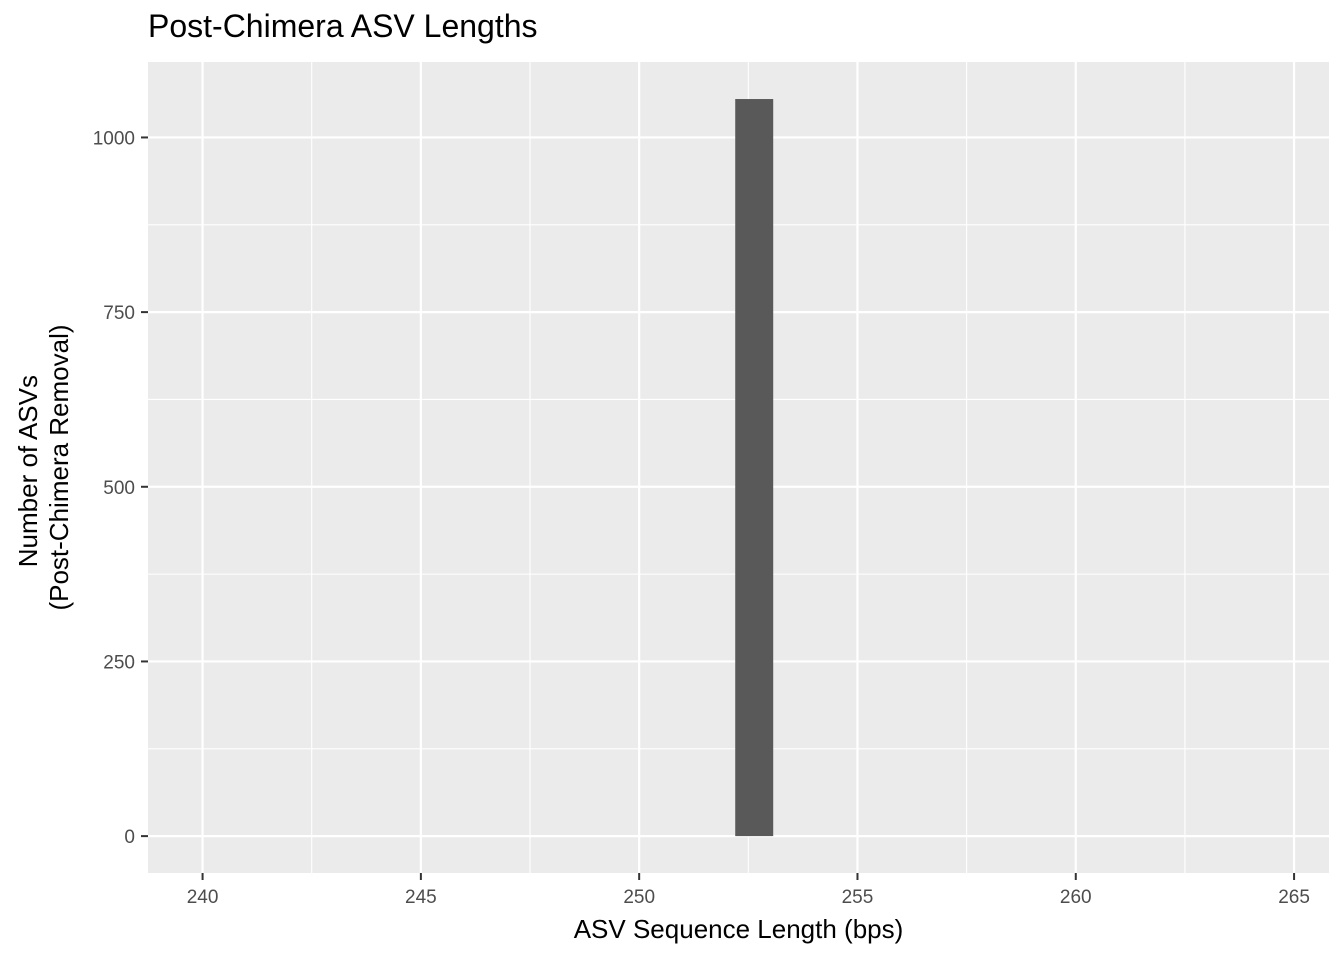 The height and width of the screenshot is (960, 1344). Describe the element at coordinates (858, 897) in the screenshot. I see `x-tick-label: 255` at that location.